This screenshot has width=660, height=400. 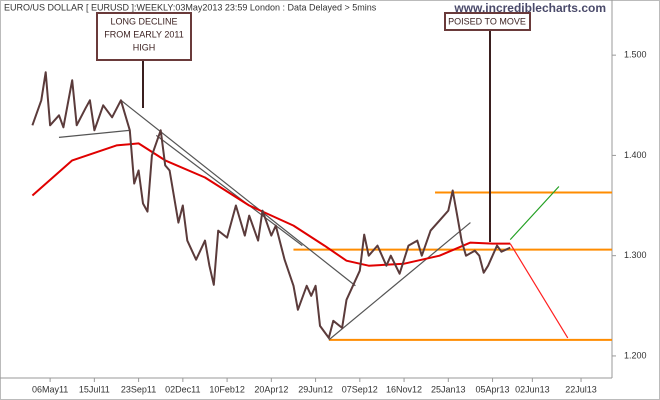 I want to click on callout: LONG DECLINE FROM EARLY 2011 HIGH, so click(x=144, y=60).